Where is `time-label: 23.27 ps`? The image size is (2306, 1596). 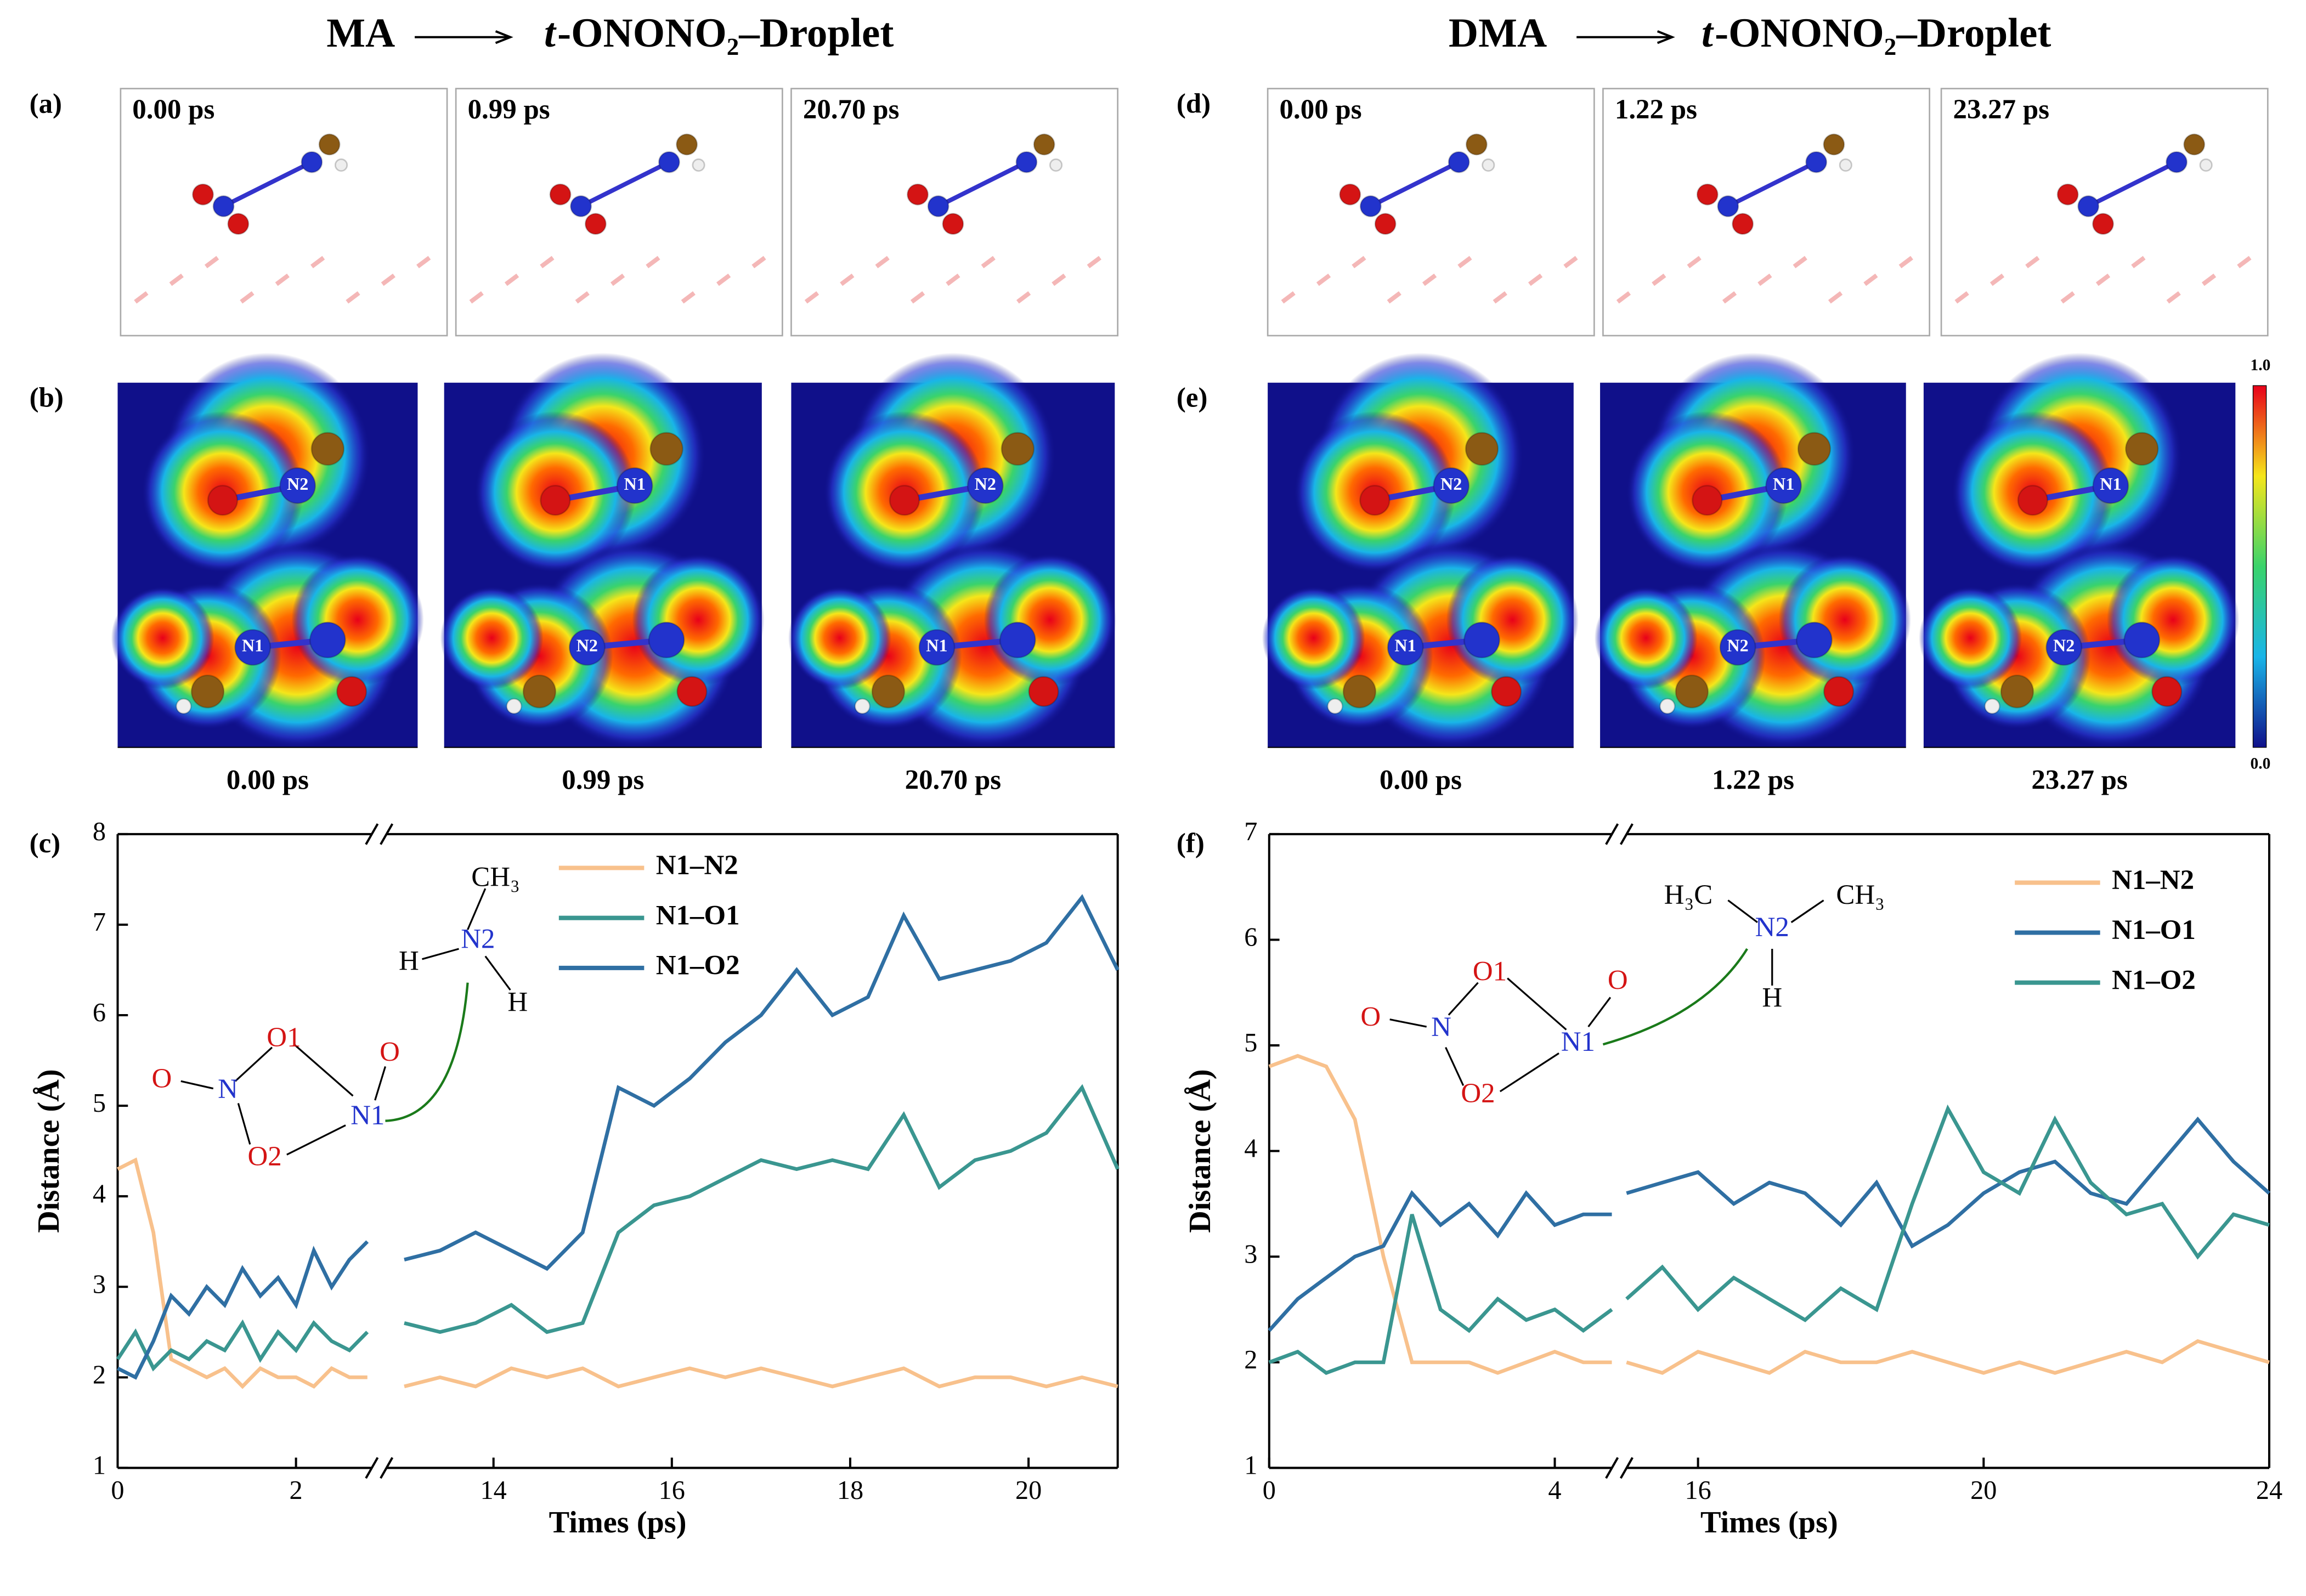 time-label: 23.27 ps is located at coordinates (2079, 781).